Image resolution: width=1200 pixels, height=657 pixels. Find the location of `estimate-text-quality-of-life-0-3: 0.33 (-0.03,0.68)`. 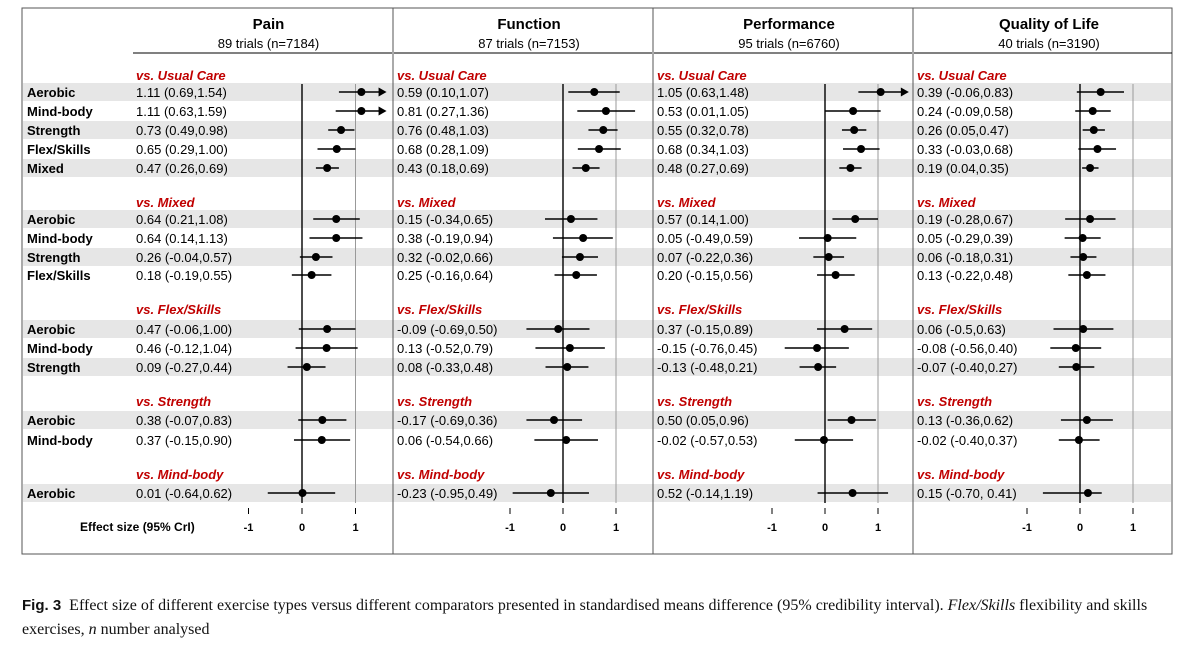

estimate-text-quality-of-life-0-3: 0.33 (-0.03,0.68) is located at coordinates (965, 149).